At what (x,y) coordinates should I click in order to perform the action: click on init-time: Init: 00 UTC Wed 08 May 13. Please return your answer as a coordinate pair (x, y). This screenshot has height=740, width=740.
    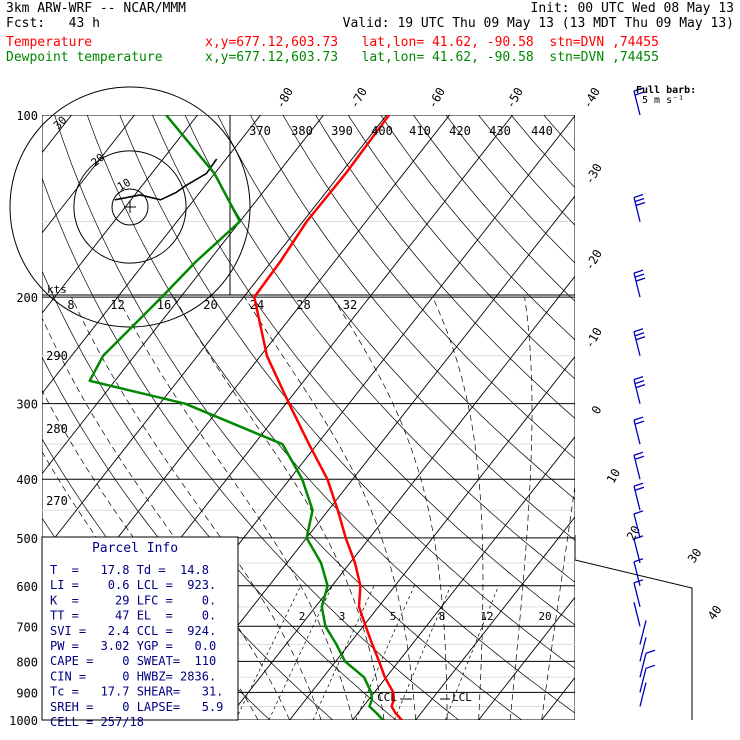
    Looking at the image, I should click on (632, 8).